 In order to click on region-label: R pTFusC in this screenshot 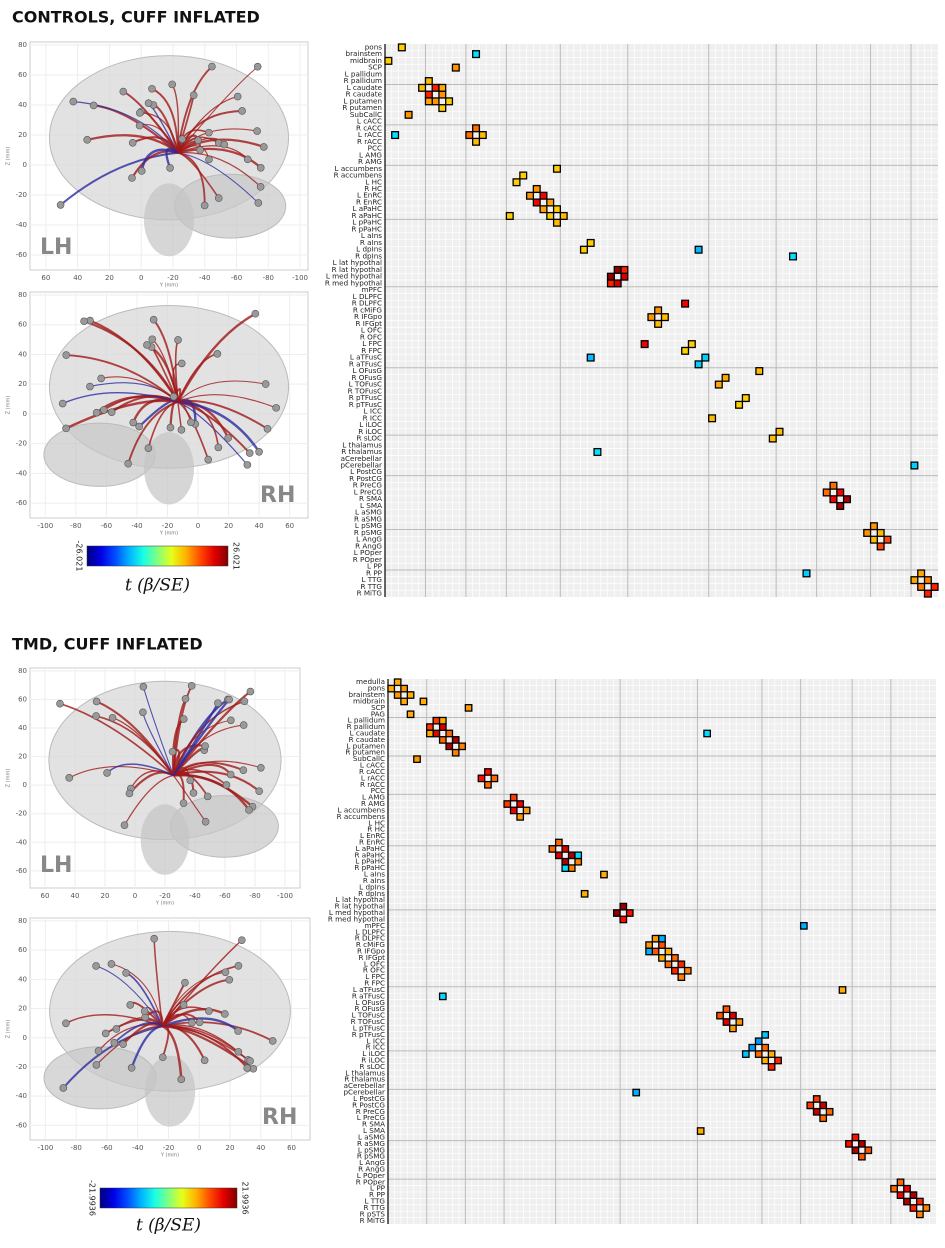, I will do `click(365, 404)`.